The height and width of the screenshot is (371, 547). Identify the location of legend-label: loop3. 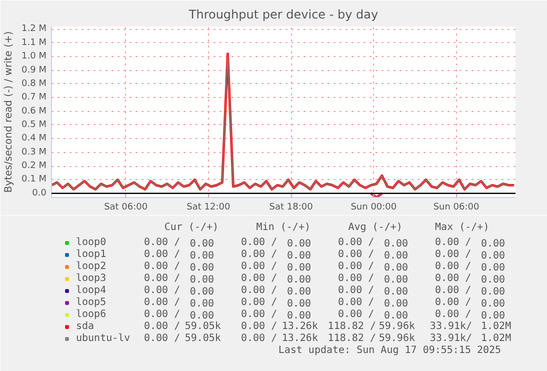
(91, 278).